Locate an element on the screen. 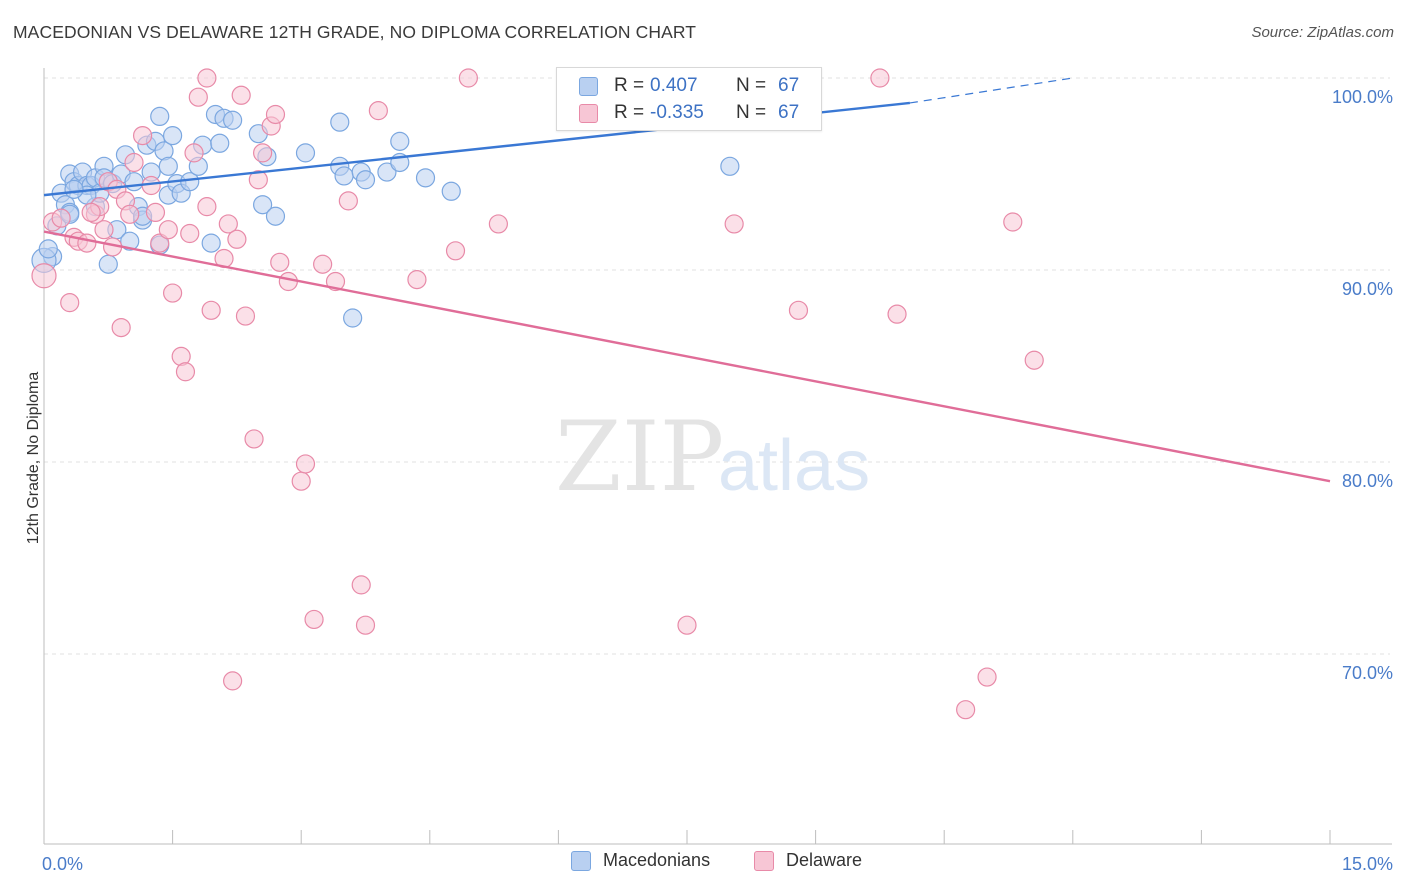 The image size is (1406, 892). legend-item-macedonians: Macedonians is located at coordinates (640, 860).